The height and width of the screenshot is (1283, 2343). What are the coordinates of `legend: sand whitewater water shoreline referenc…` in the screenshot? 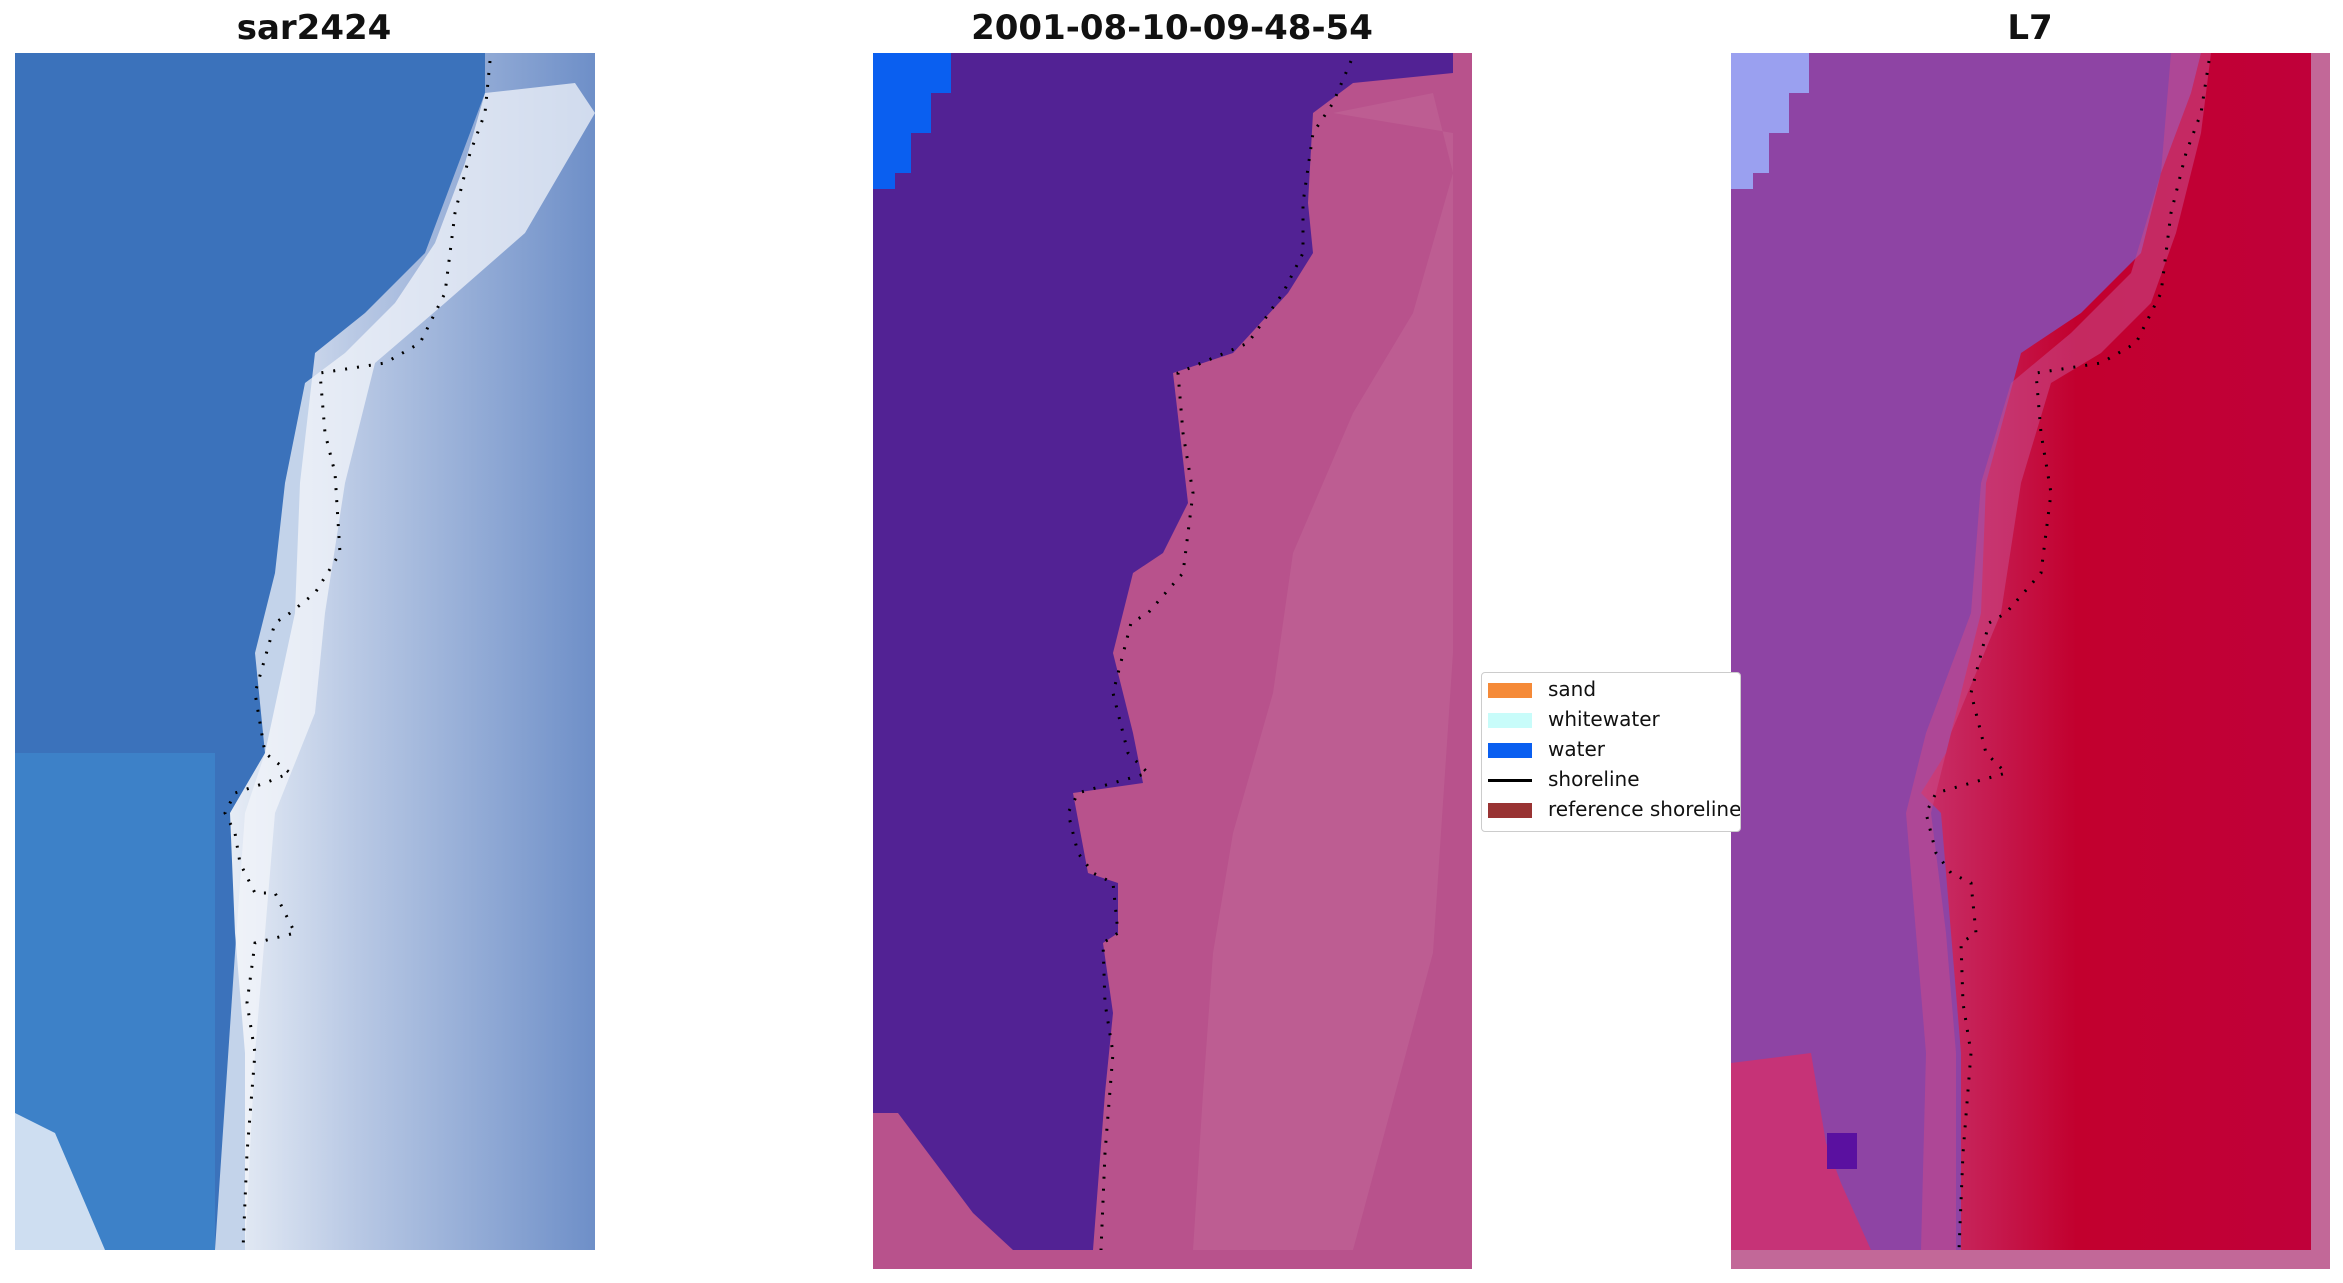 It's located at (1611, 752).